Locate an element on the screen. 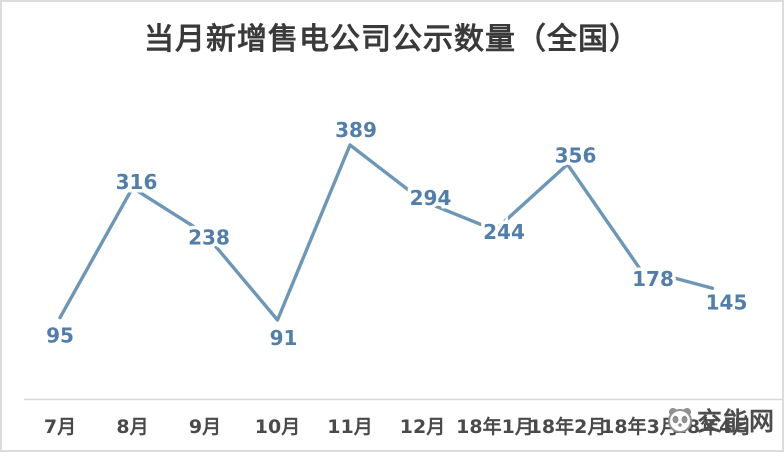 The width and height of the screenshot is (784, 452). x-axis-label: 18年3月 is located at coordinates (640, 426).